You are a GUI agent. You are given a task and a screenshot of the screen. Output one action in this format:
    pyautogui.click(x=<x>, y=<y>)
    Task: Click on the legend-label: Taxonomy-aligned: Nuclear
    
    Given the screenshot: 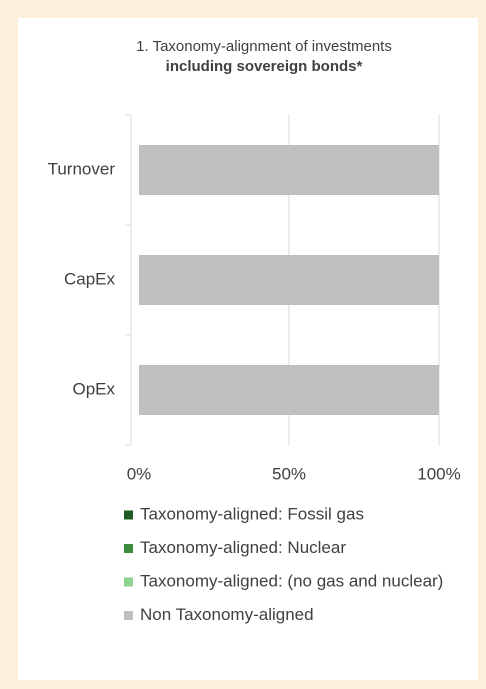 What is the action you would take?
    pyautogui.click(x=243, y=547)
    